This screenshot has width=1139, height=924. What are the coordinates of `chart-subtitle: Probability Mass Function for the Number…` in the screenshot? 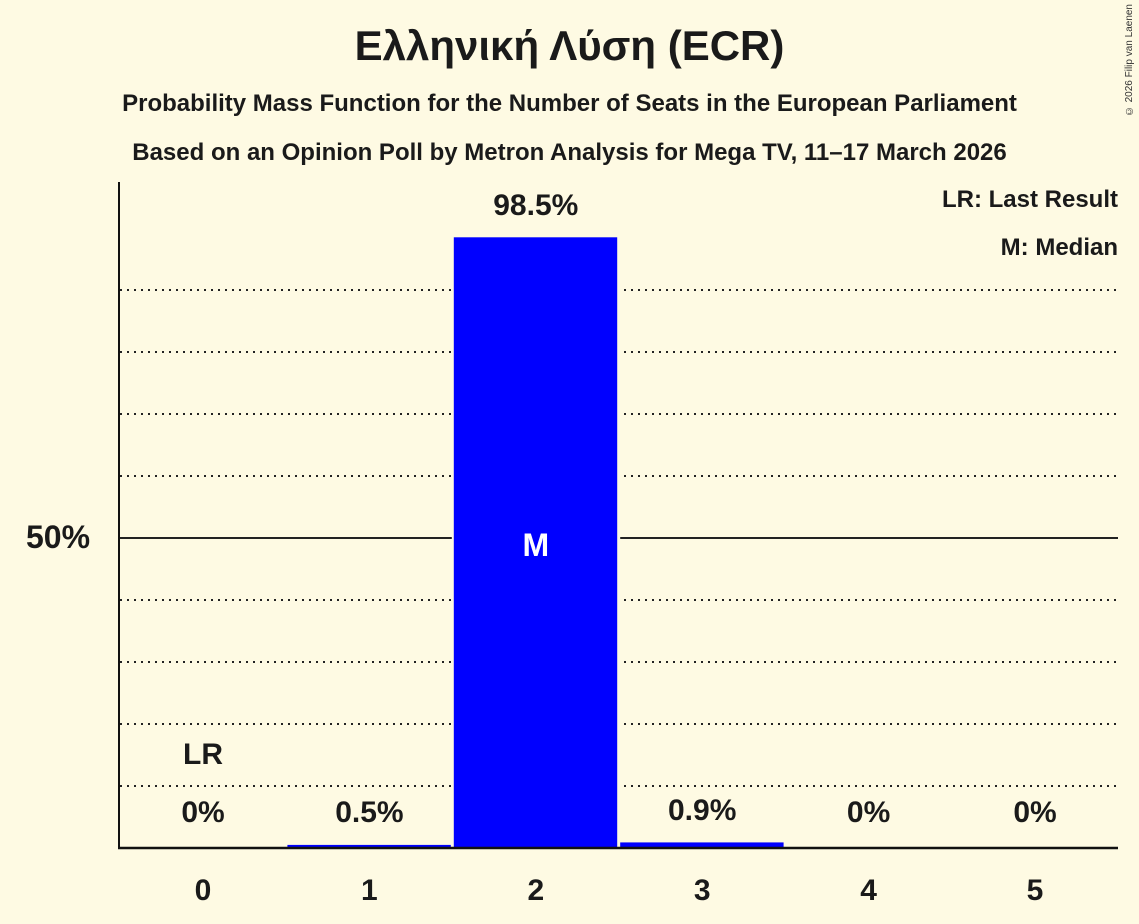 It's located at (569, 103).